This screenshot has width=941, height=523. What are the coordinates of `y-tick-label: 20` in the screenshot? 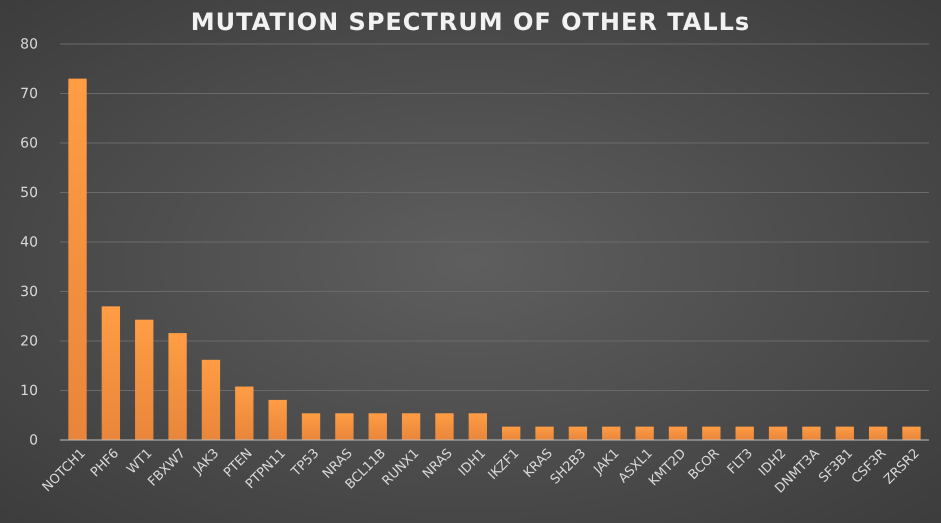 It's located at (29, 341).